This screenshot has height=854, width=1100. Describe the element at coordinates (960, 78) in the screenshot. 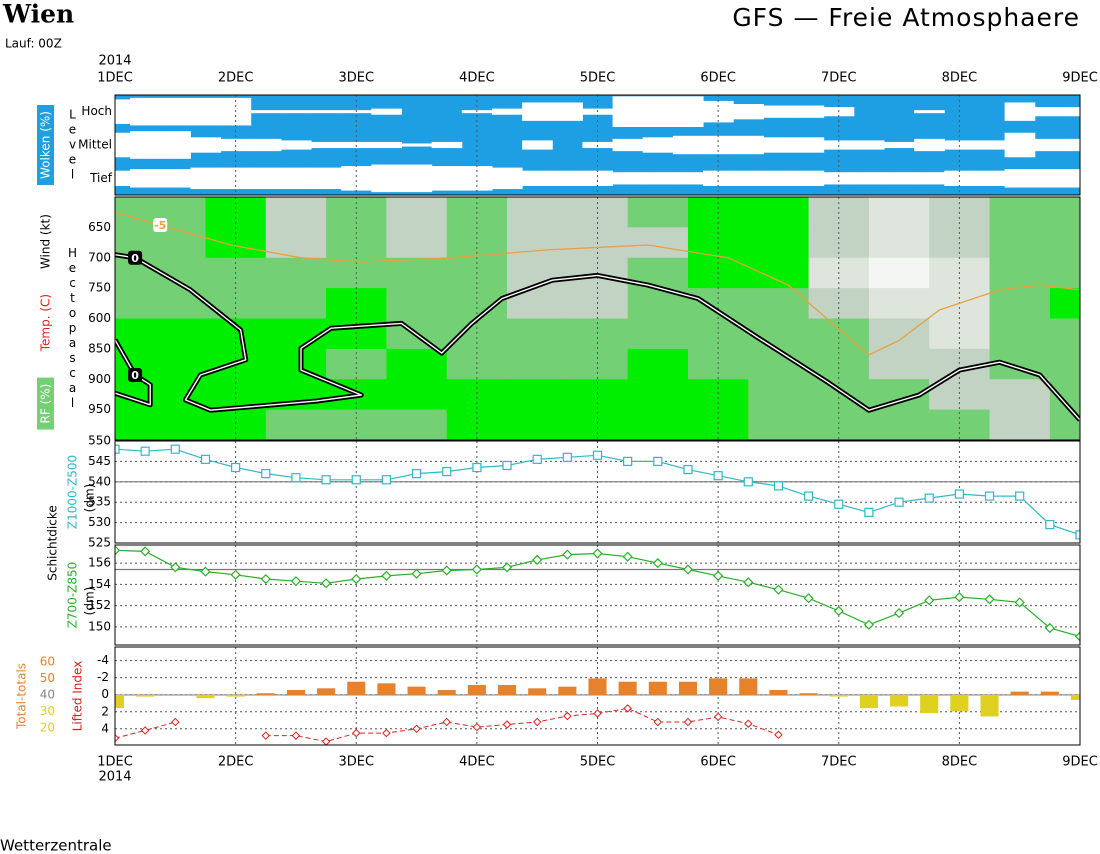

I see `x-tick-label: 8DEC` at that location.